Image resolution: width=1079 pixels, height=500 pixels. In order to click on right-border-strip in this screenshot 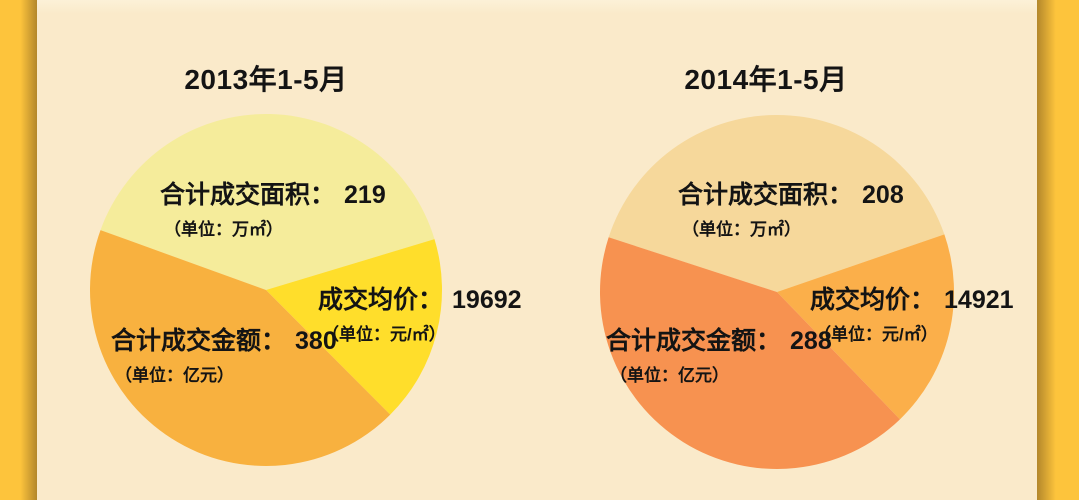, I will do `click(1058, 250)`.